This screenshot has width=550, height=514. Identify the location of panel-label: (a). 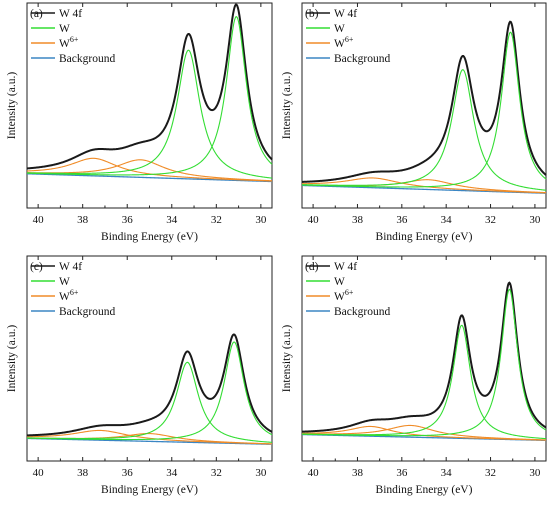
(36, 14).